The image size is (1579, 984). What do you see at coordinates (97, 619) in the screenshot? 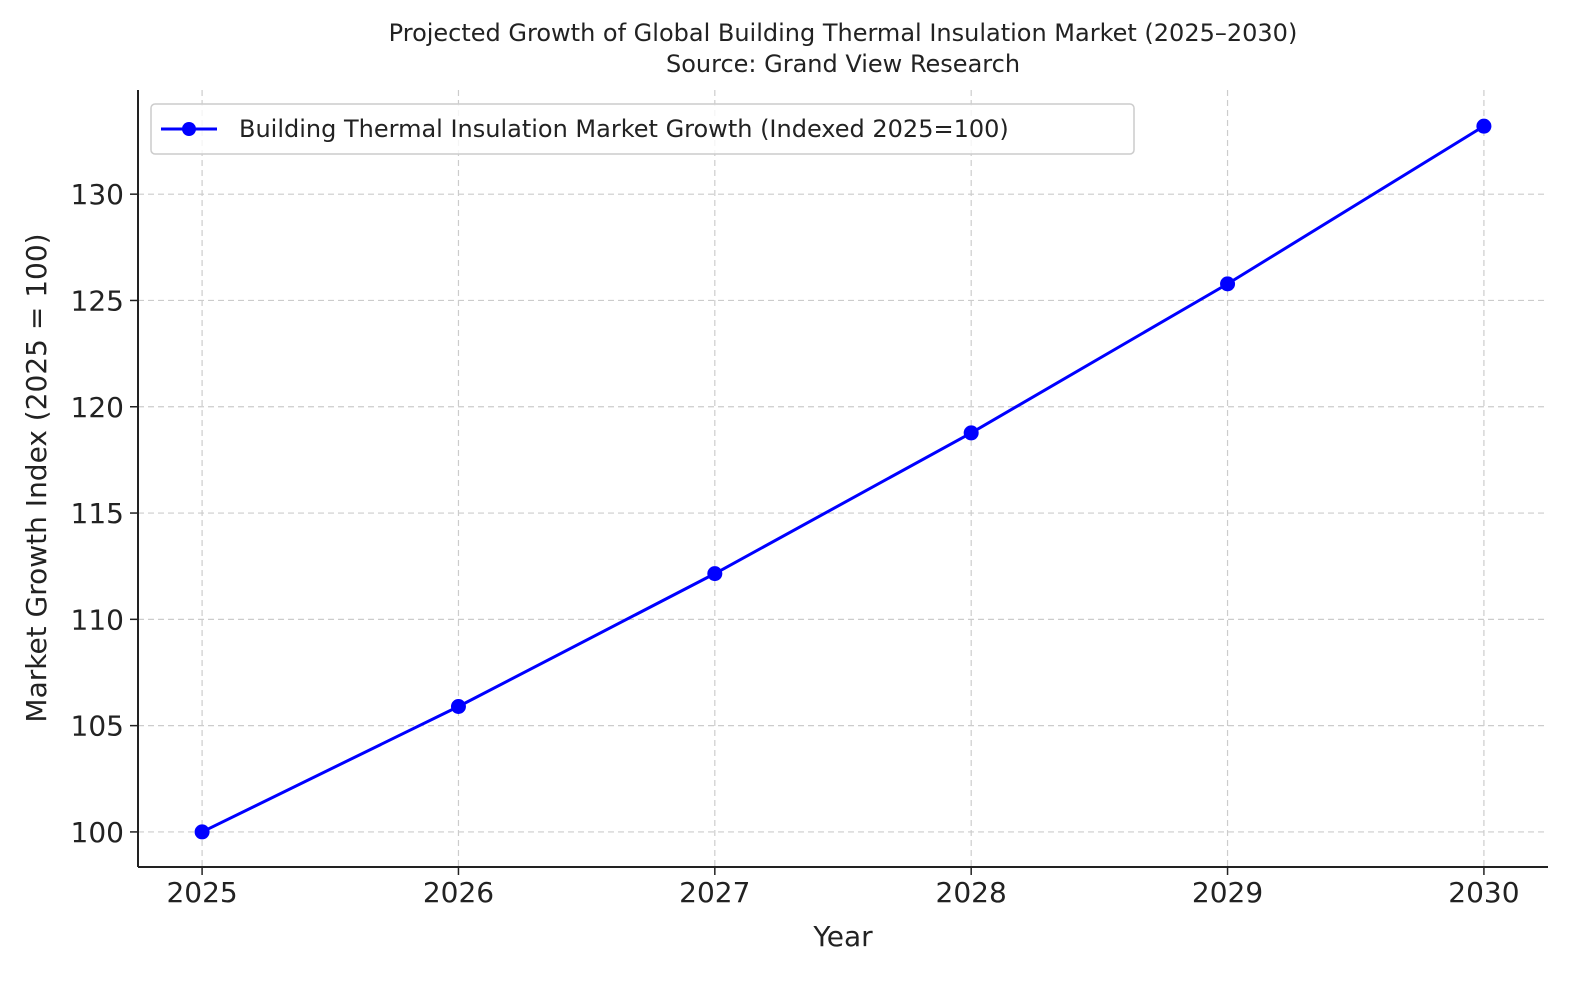
I see `y-tick-label: 110` at bounding box center [97, 619].